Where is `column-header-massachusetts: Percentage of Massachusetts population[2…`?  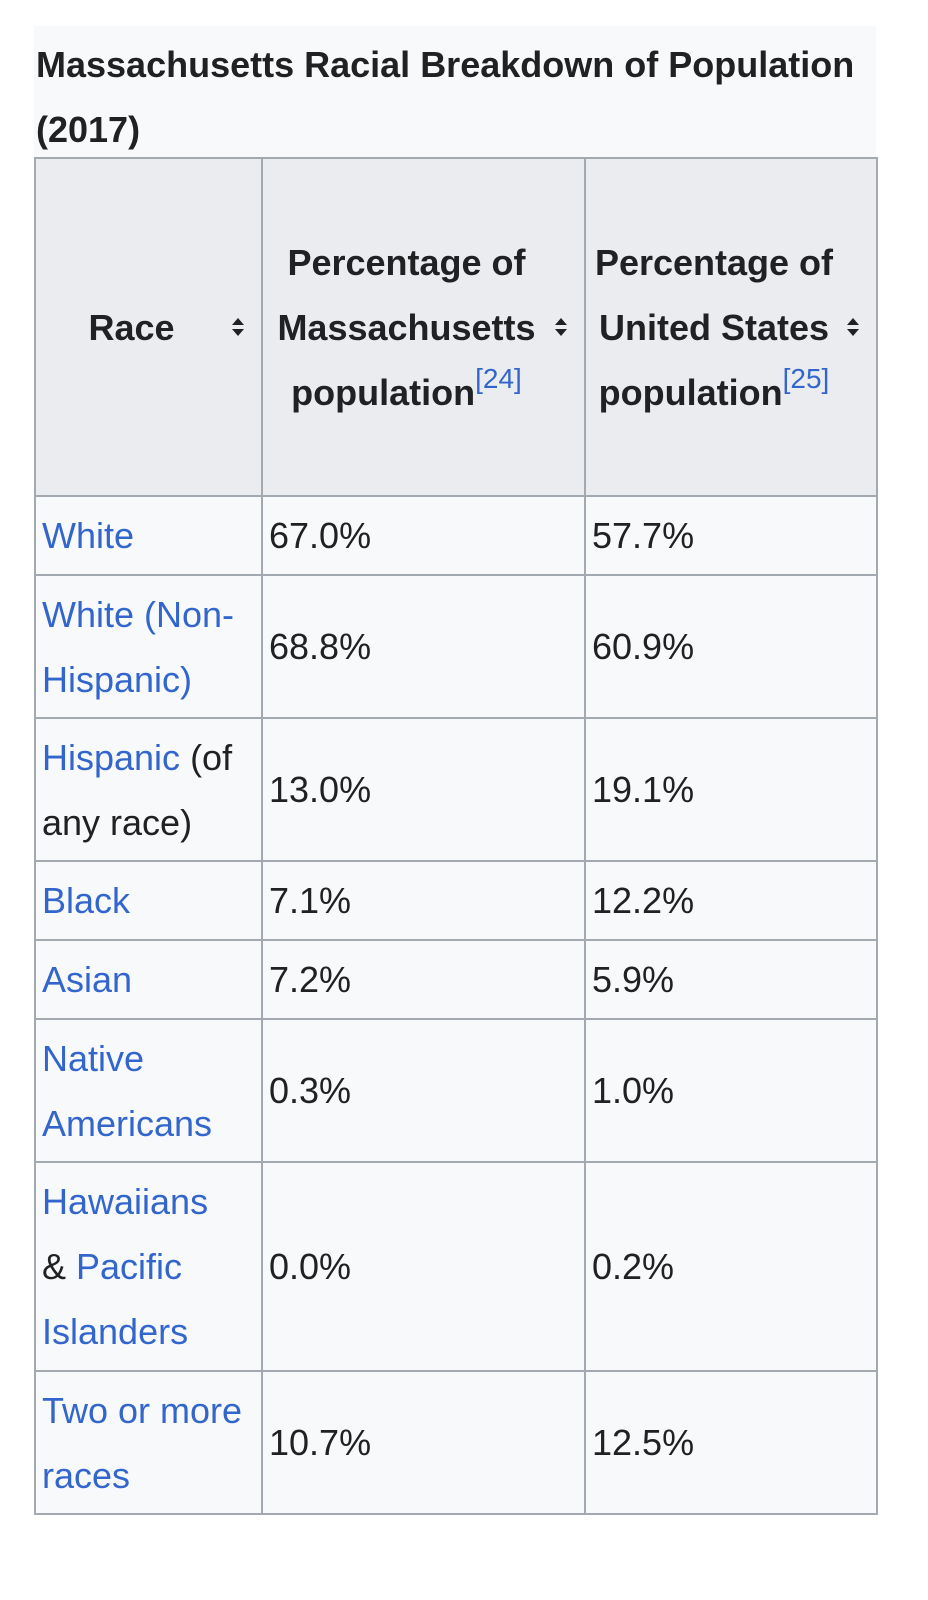 column-header-massachusetts: Percentage of Massachusetts population[2… is located at coordinates (423, 327).